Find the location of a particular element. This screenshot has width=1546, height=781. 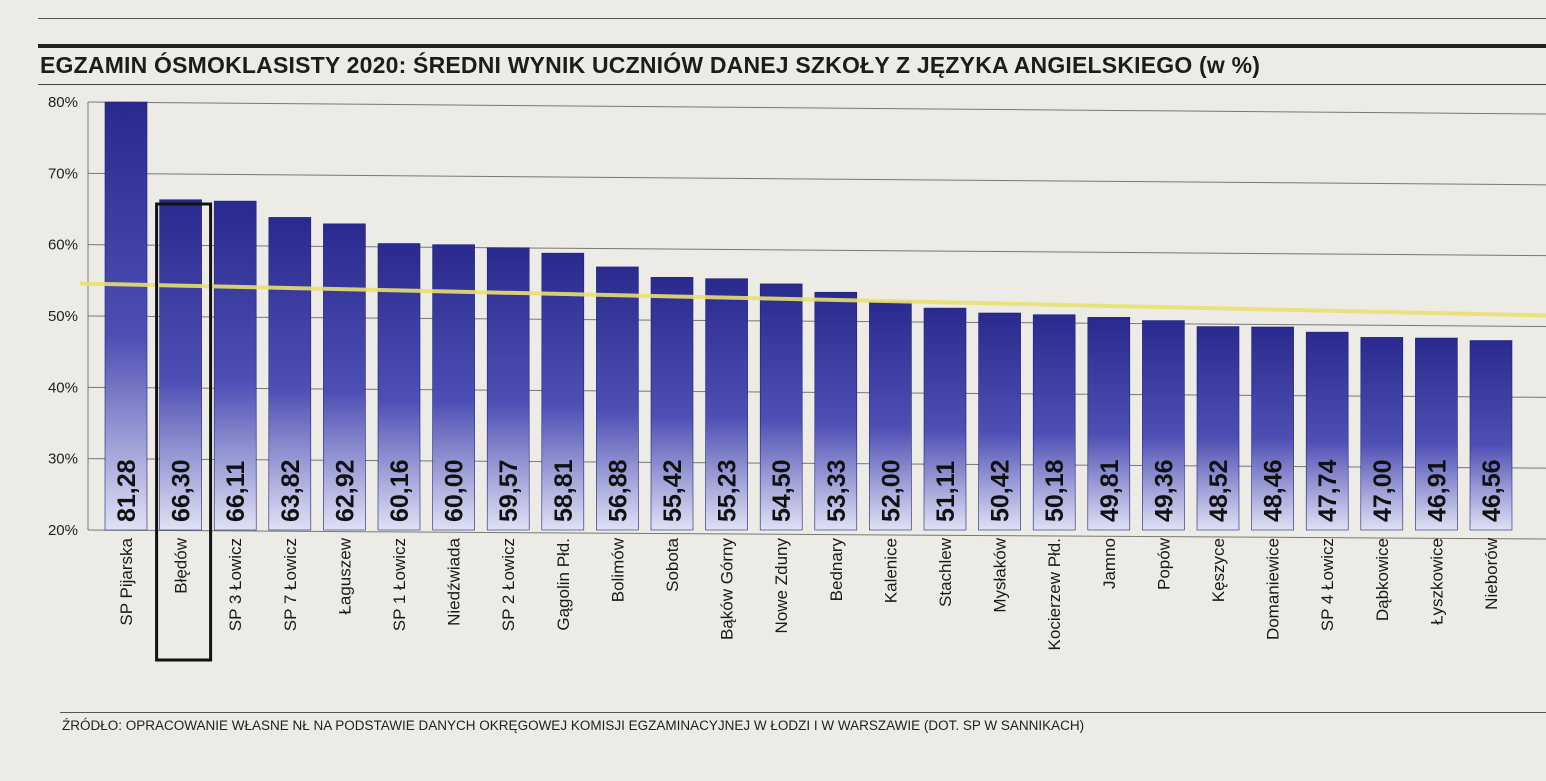

bar-value-label: 59,57 is located at coordinates (509, 490).